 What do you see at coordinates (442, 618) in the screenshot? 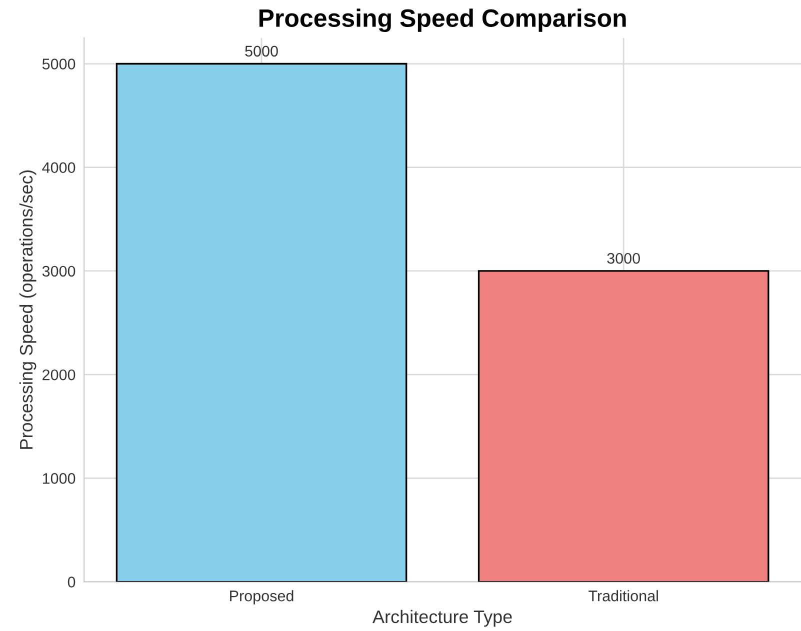
I see `x-axis-title: Architecture Type` at bounding box center [442, 618].